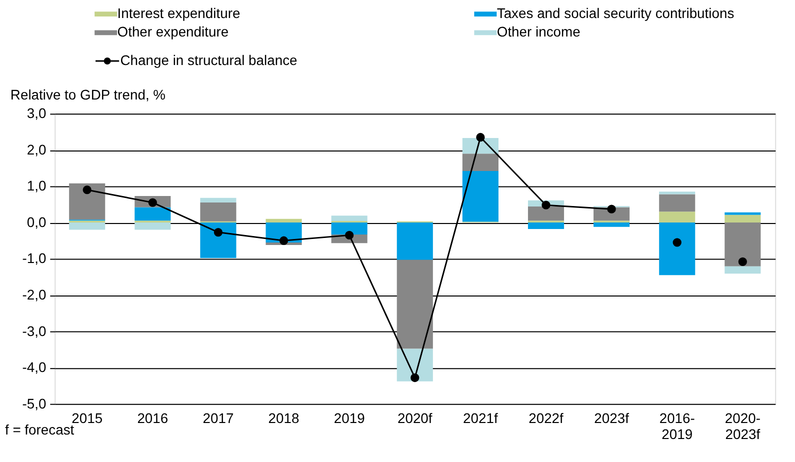 This screenshot has width=795, height=462. Describe the element at coordinates (414, 418) in the screenshot. I see `x-tick-label: 2020f` at that location.